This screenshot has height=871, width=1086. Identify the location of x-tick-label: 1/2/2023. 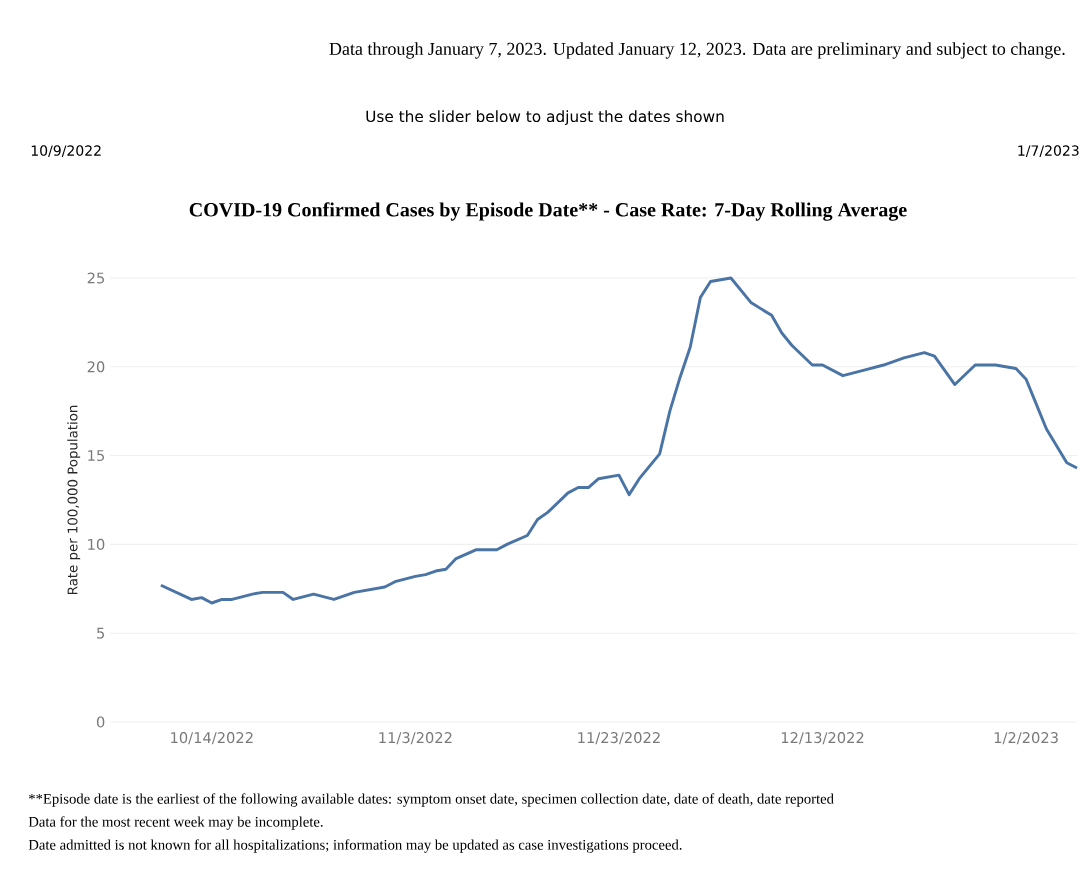
(1026, 738).